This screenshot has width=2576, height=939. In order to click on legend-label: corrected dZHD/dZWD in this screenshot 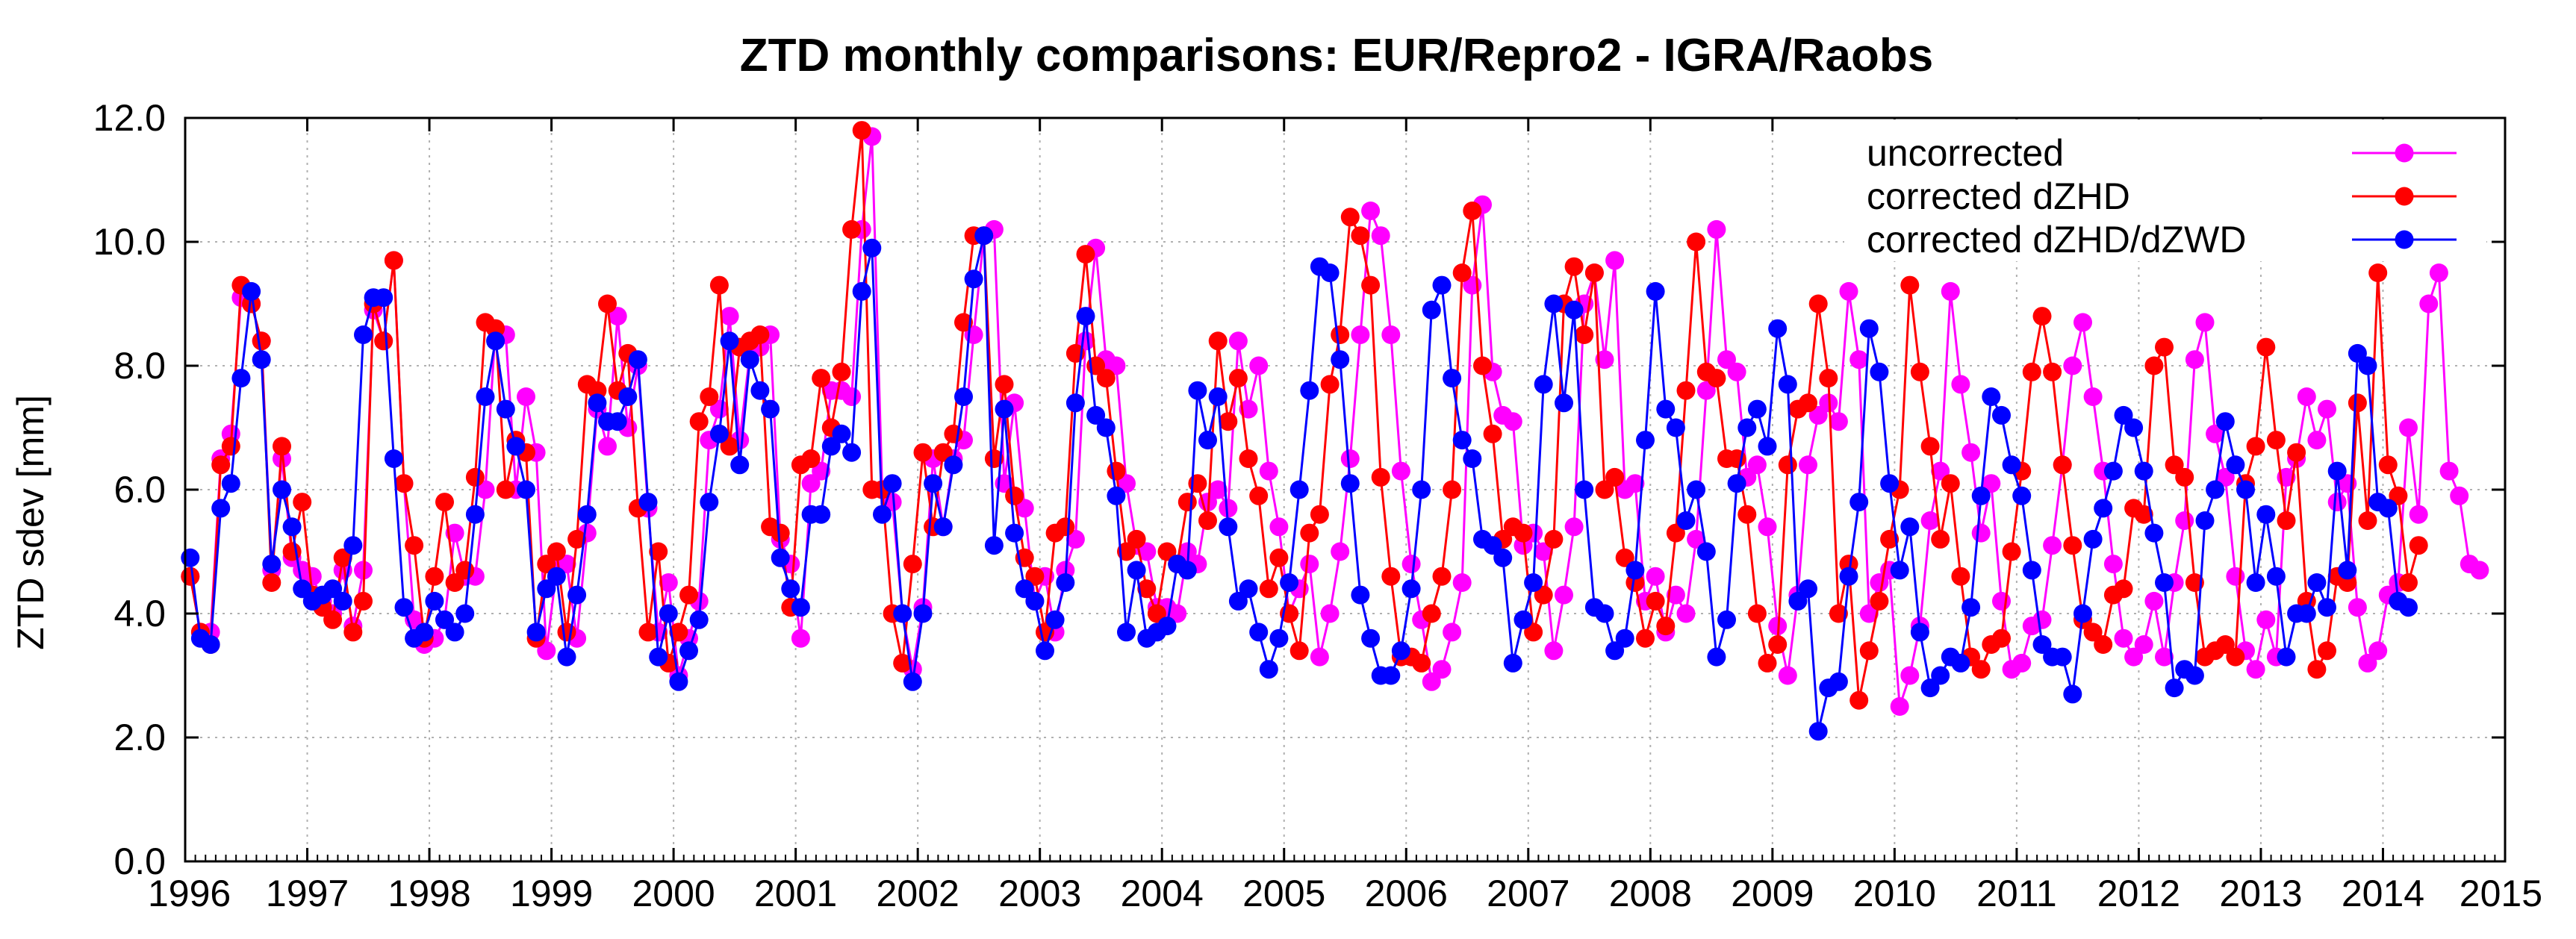, I will do `click(2056, 240)`.